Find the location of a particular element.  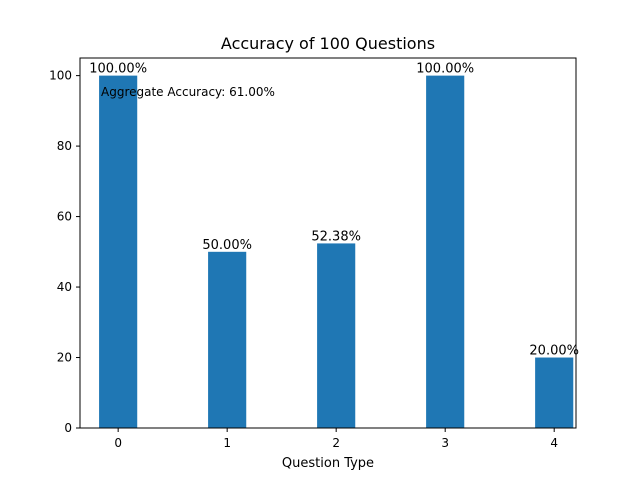

x-axis: 0 1 2 3 4 is located at coordinates (336, 439).